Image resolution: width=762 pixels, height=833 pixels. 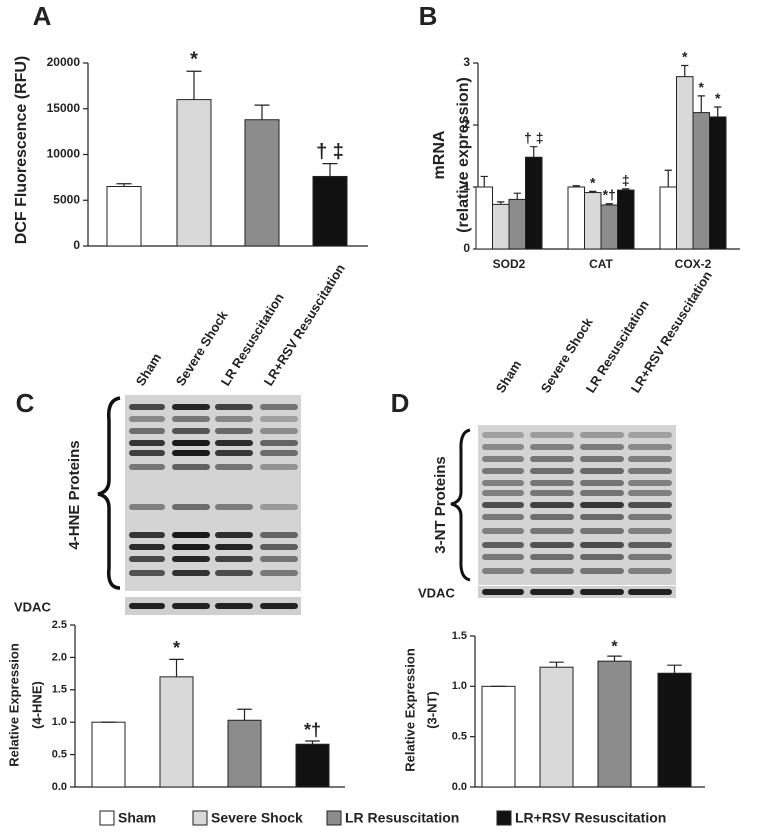 I want to click on y-tick-label: 2, so click(x=466, y=124).